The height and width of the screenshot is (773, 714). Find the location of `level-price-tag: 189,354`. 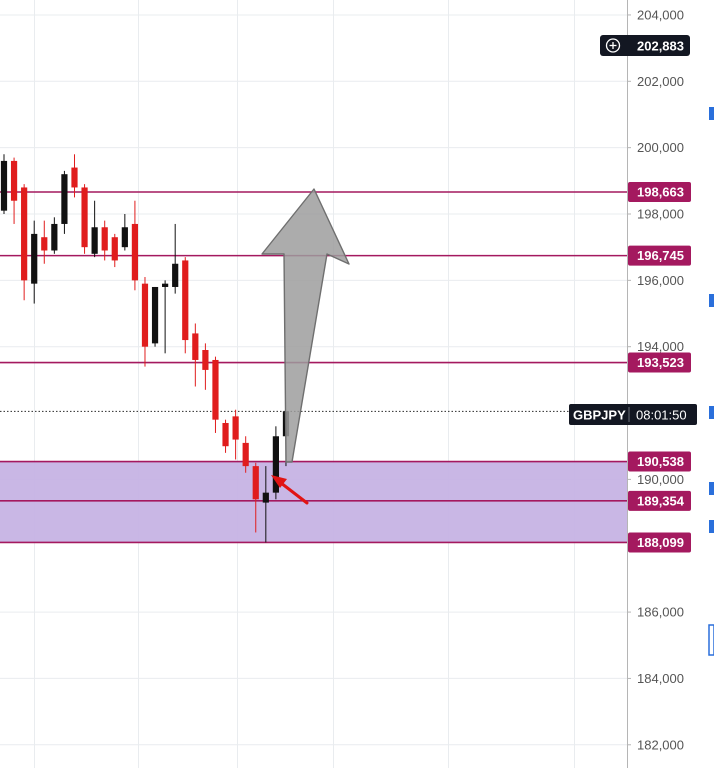

level-price-tag: 189,354 is located at coordinates (659, 500).